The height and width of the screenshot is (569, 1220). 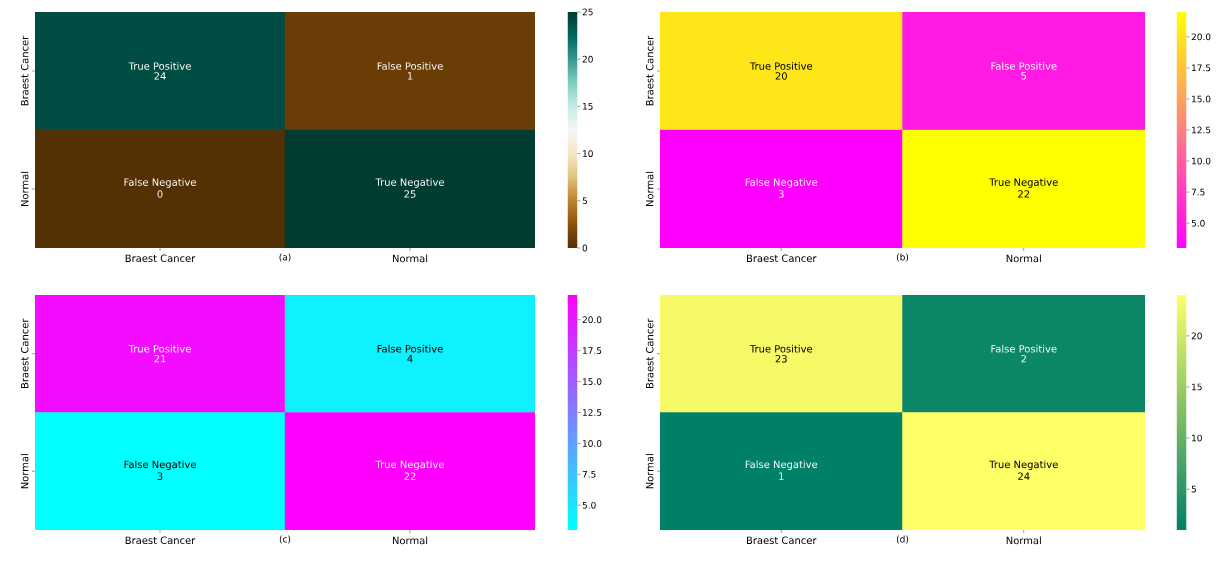 I want to click on color-bar-label: 25, so click(x=587, y=12).